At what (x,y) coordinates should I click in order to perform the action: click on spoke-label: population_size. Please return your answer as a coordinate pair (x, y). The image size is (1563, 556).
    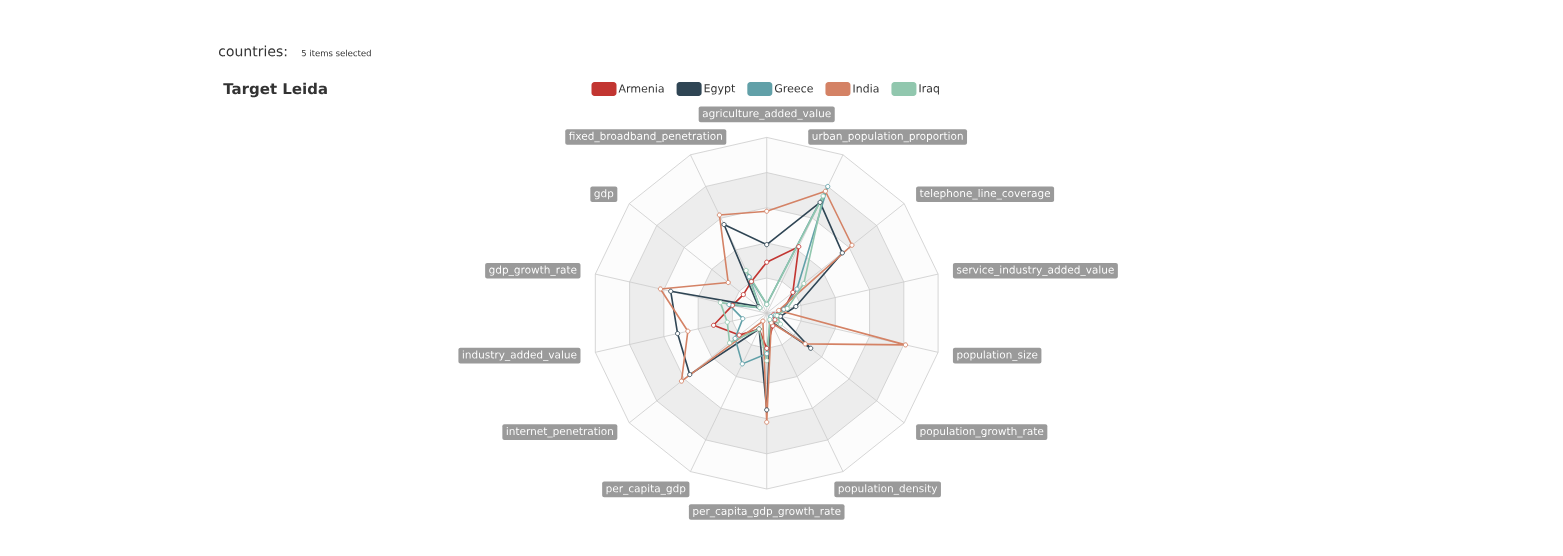
    Looking at the image, I should click on (997, 355).